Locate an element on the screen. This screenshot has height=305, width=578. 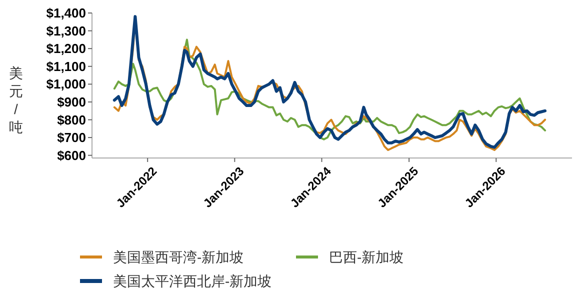
y-axis-title: 美元/吨 is located at coordinates (16, 100).